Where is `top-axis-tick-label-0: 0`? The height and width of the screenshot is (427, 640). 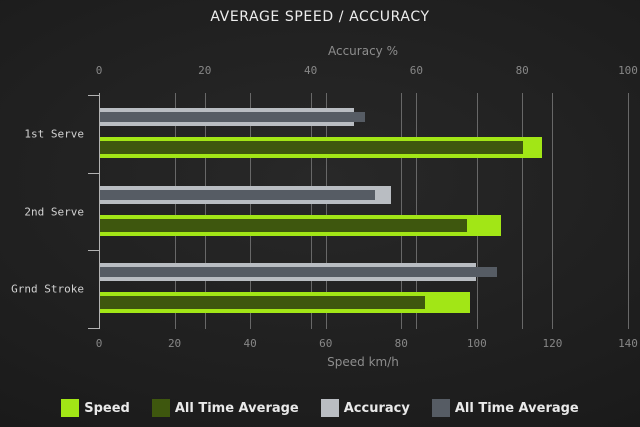
top-axis-tick-label-0: 0 is located at coordinates (99, 70).